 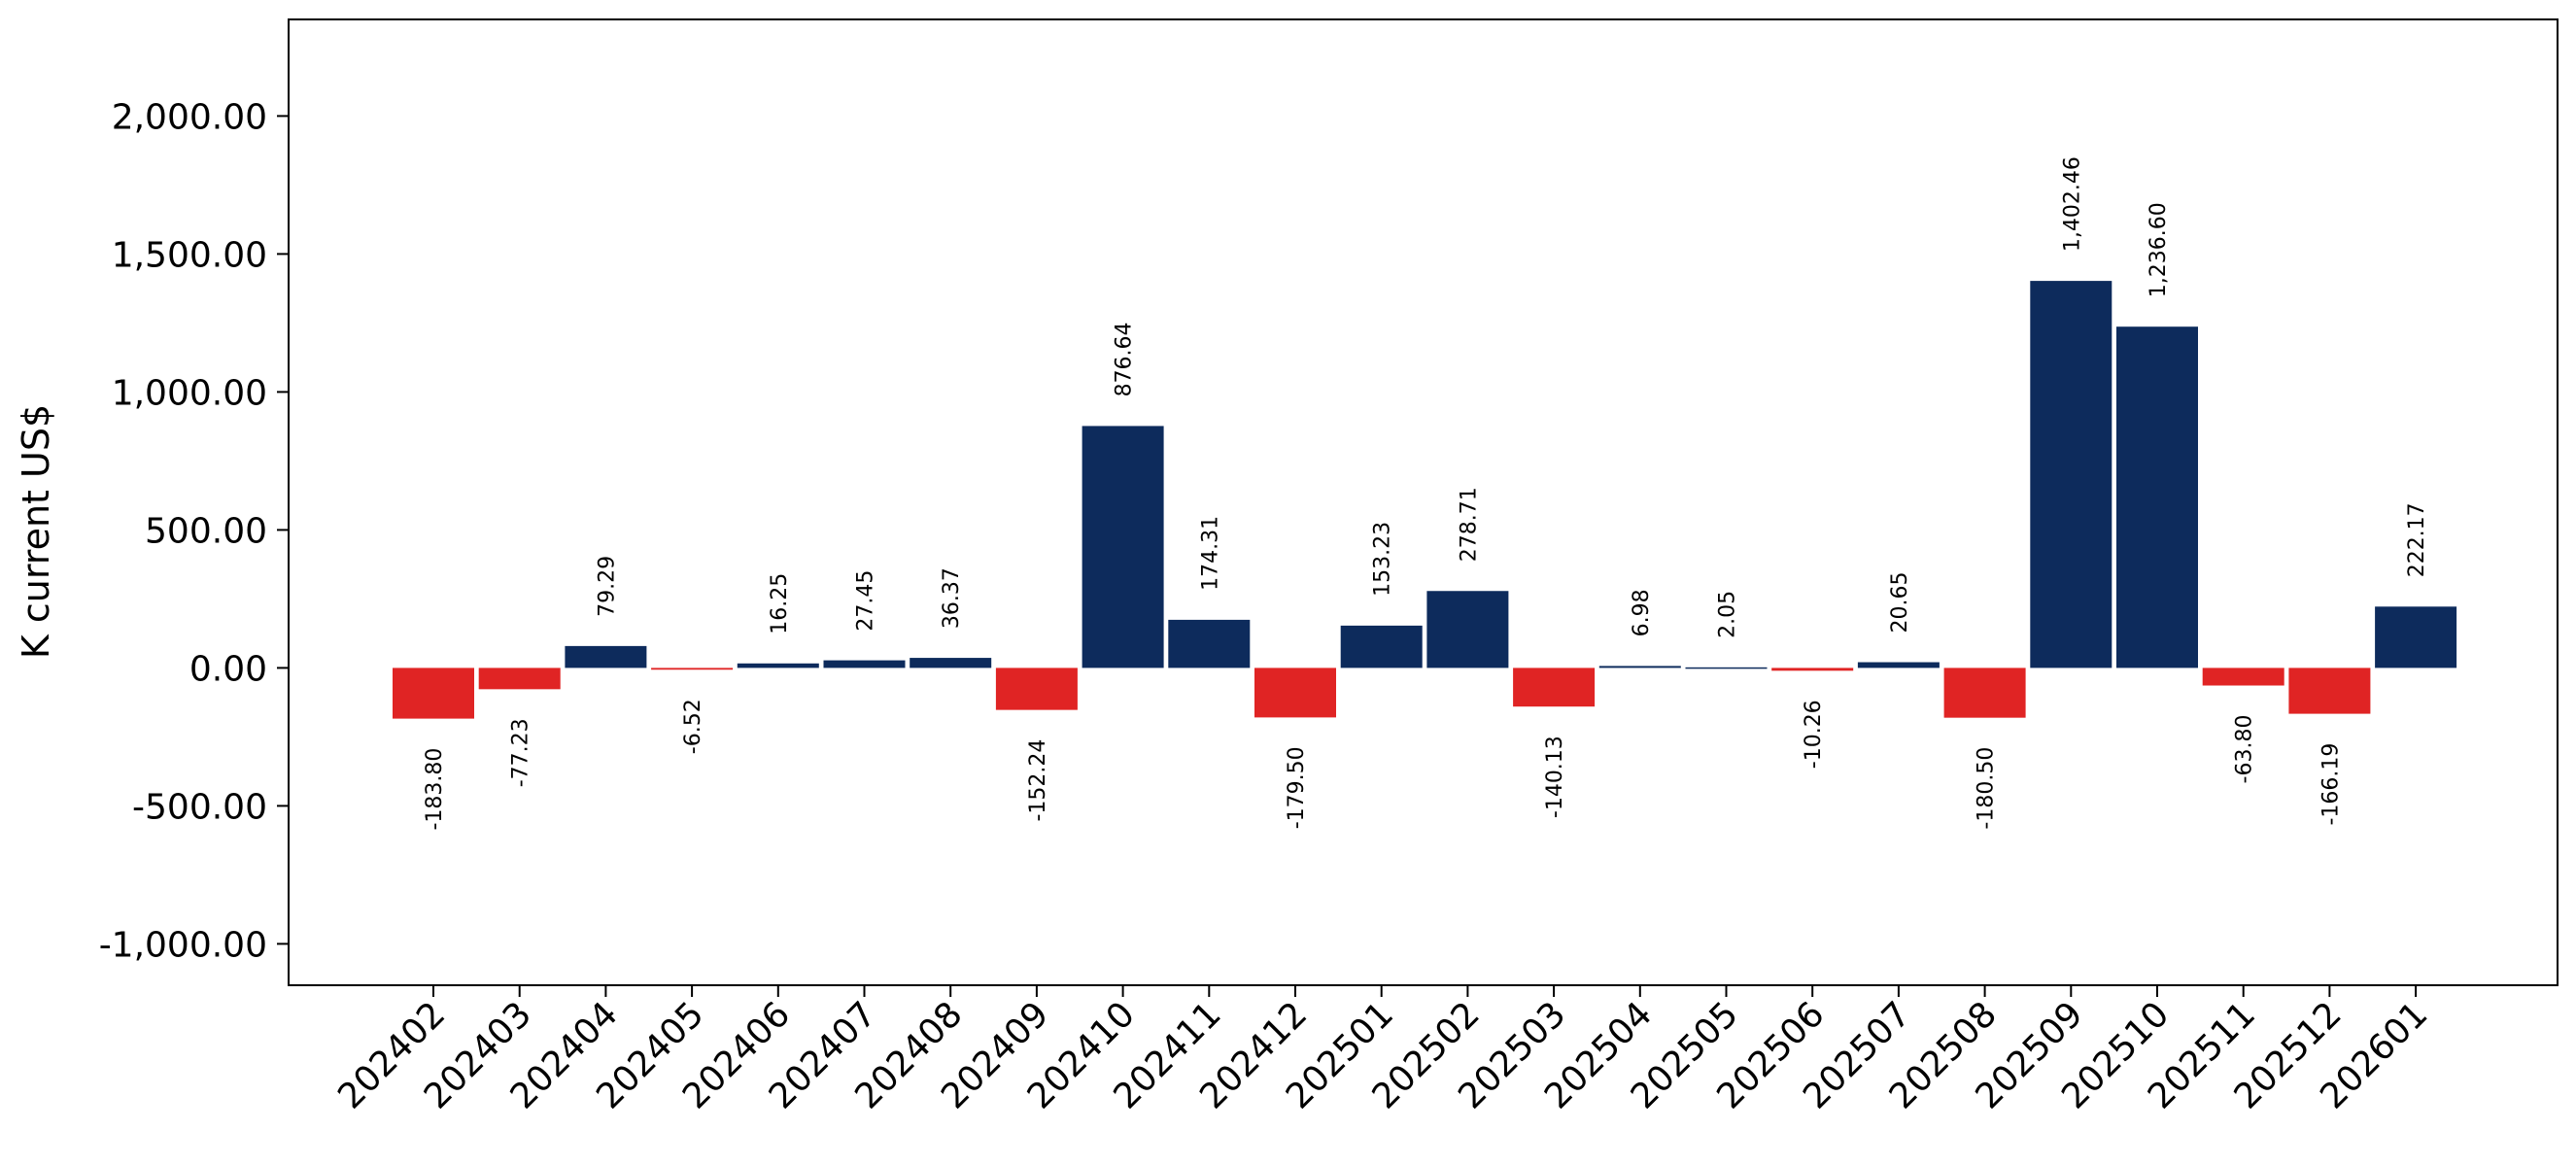 I want to click on data-label-202506: -10.26, so click(x=1814, y=735).